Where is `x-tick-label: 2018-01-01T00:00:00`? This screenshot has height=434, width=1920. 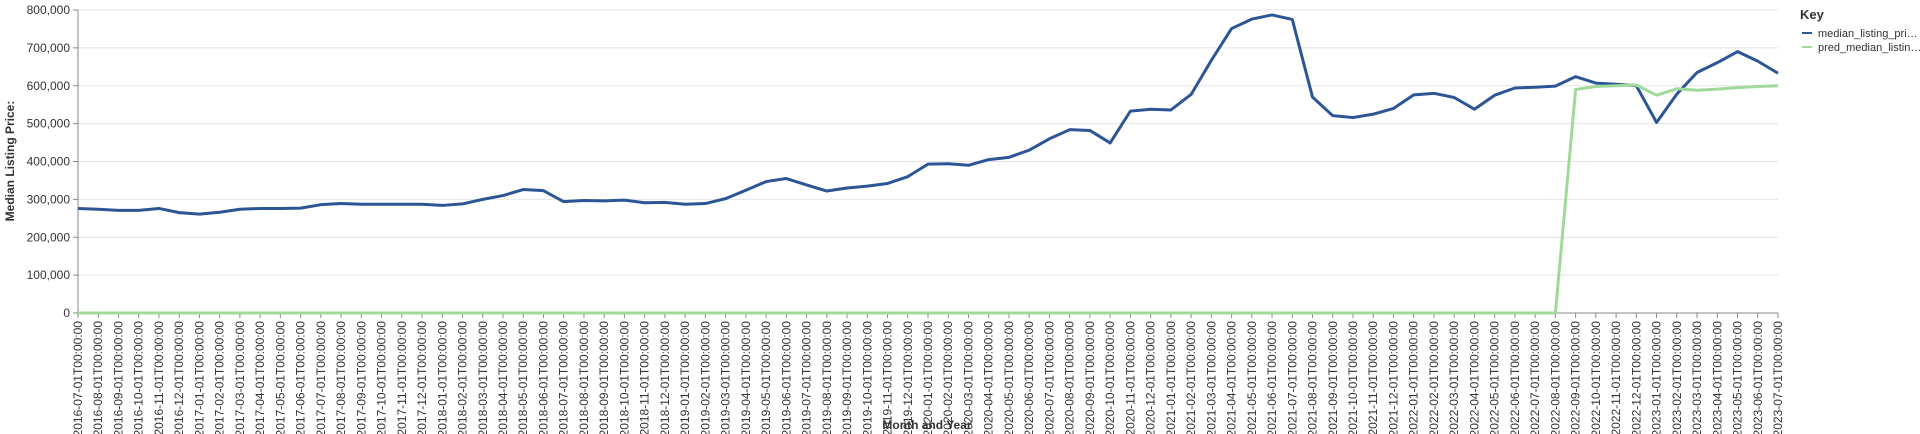 x-tick-label: 2018-01-01T00:00:00 is located at coordinates (442, 377).